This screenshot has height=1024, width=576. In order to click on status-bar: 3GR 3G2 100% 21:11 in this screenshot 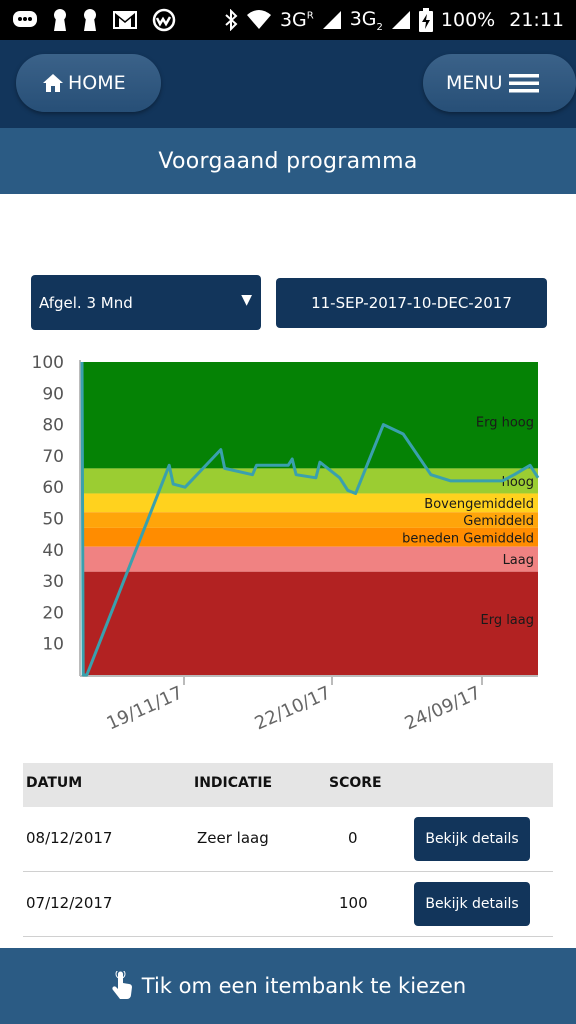, I will do `click(288, 20)`.